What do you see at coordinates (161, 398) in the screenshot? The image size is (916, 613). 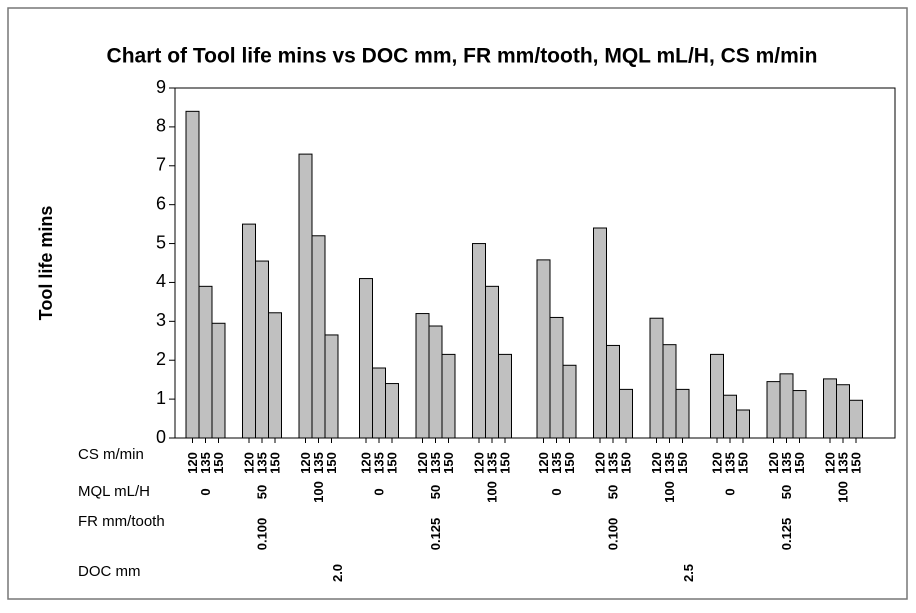 I see `y-tick-label: 1` at bounding box center [161, 398].